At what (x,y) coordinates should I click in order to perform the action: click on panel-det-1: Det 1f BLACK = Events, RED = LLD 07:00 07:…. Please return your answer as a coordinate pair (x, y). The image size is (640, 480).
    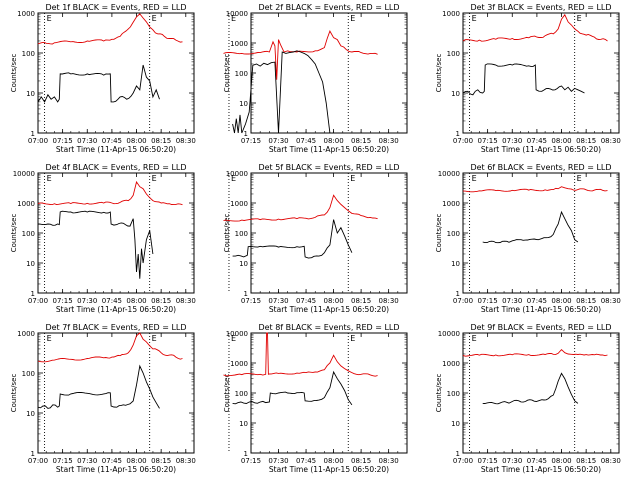
    Looking at the image, I should click on (103, 78).